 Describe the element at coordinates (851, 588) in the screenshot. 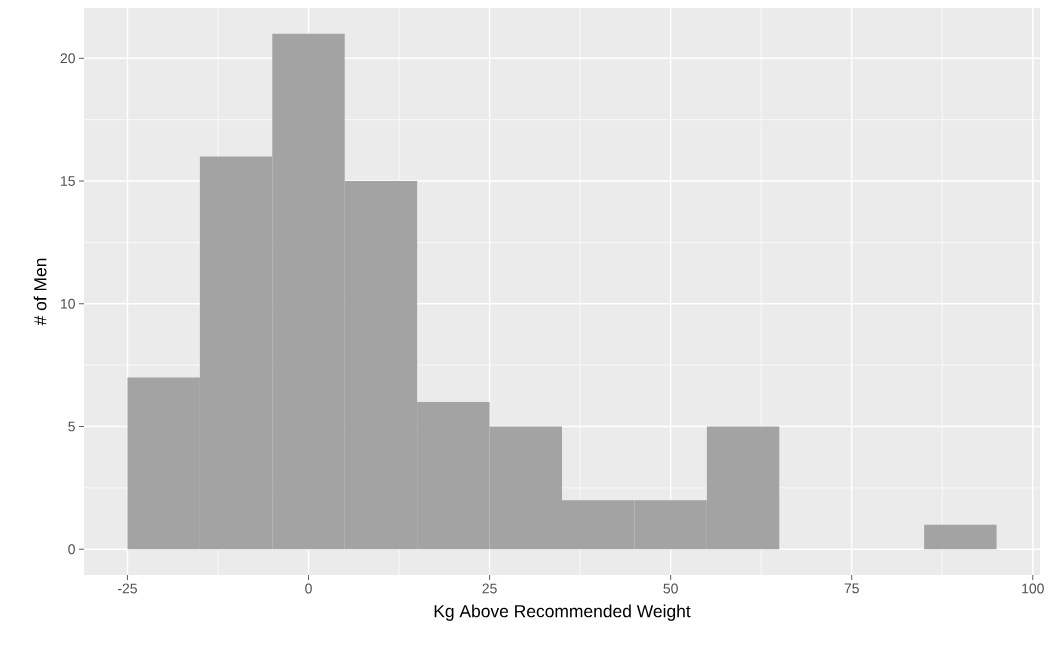

I see `x-tick-label: 75` at that location.